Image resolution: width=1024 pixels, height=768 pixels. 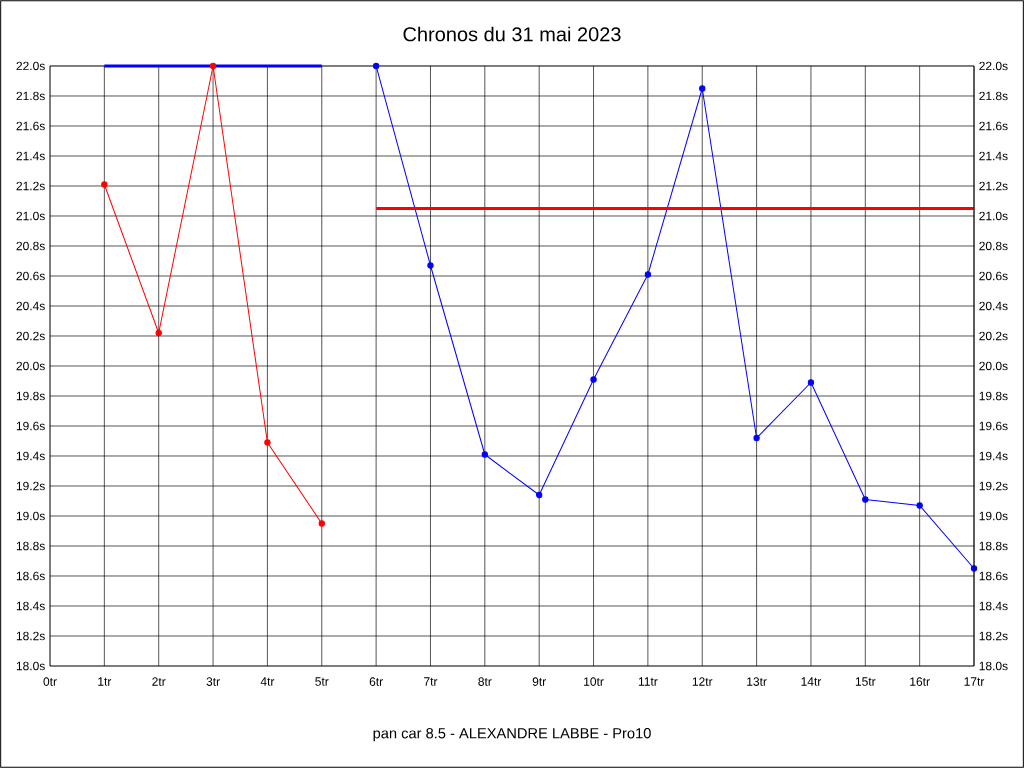 I want to click on y-tick-label: 18.8s, so click(x=30, y=546).